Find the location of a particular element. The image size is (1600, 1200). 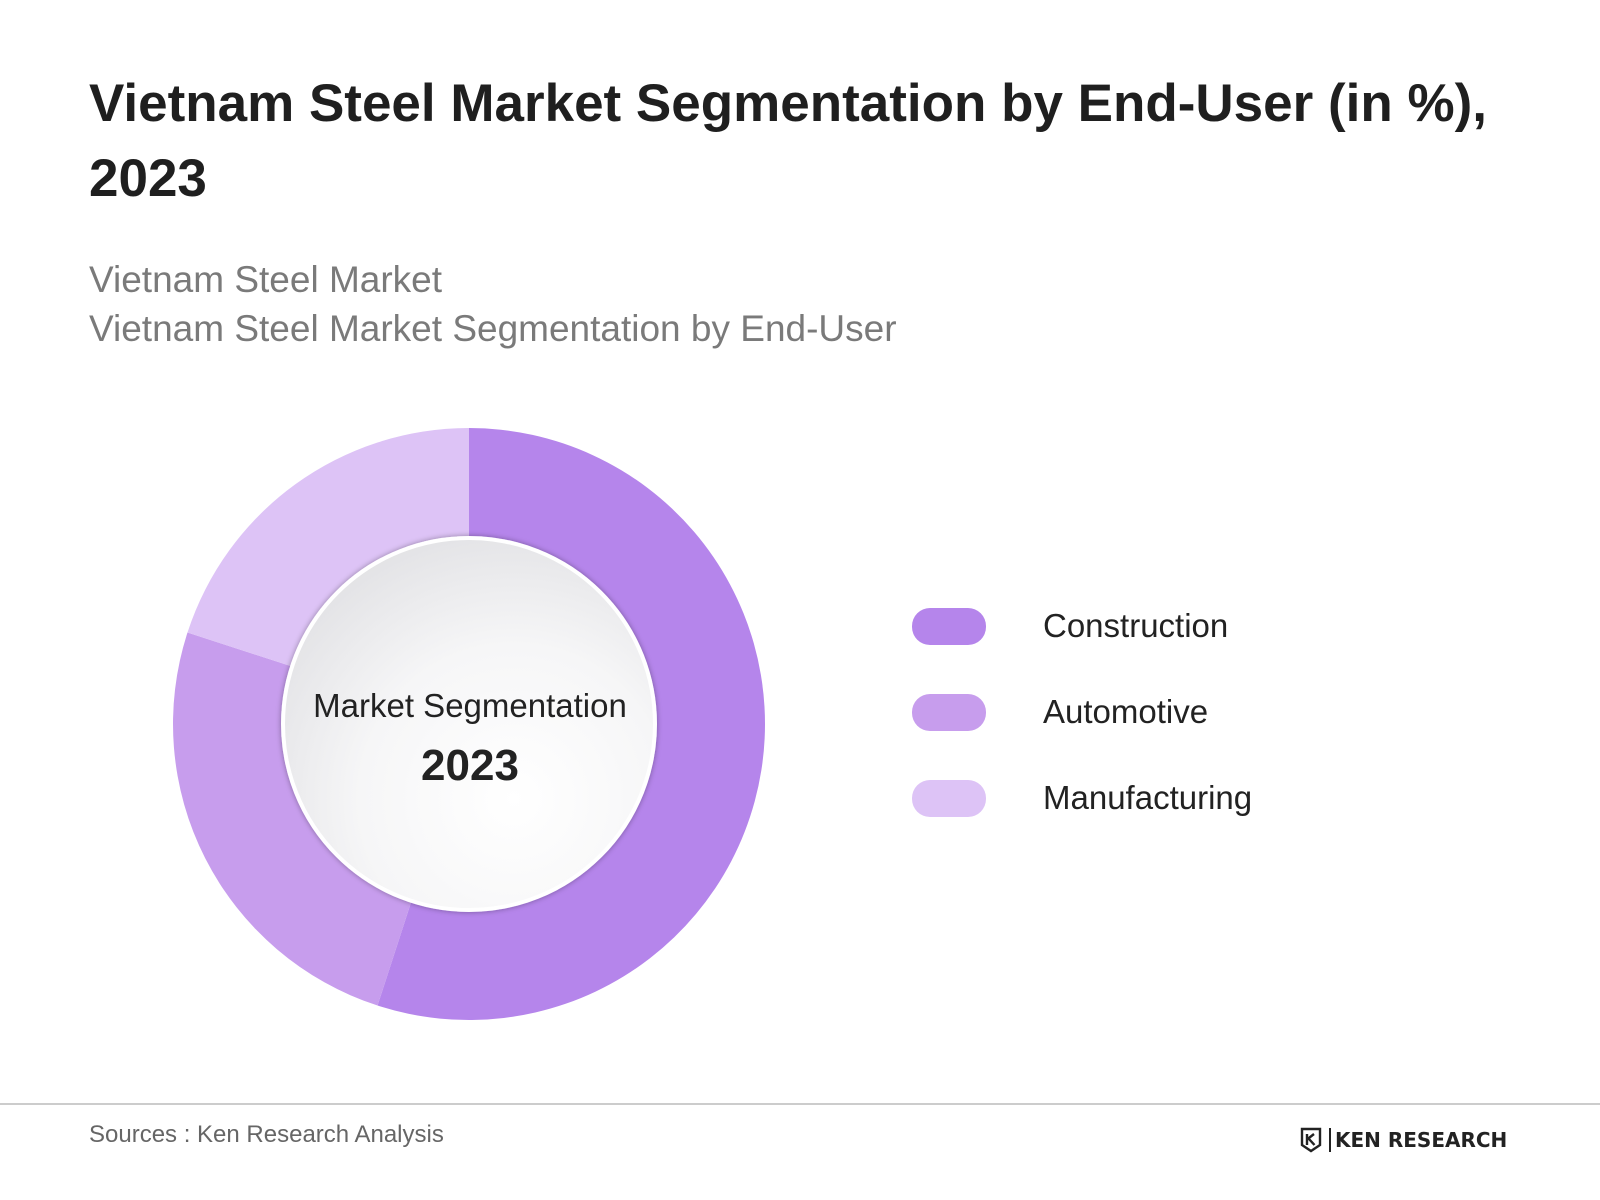

legend-item-manufacturing: Manufacturing is located at coordinates (1122, 798).